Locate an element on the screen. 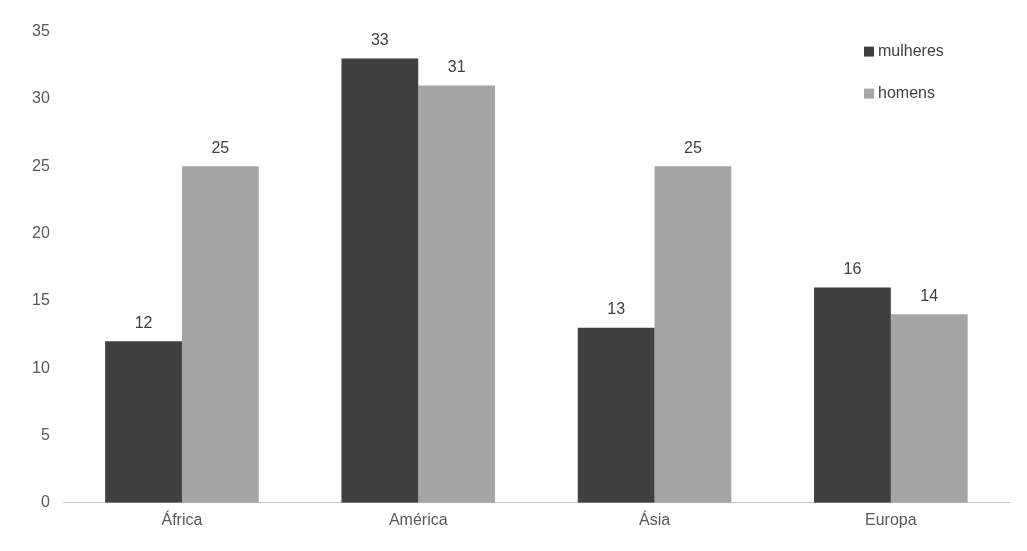 The image size is (1027, 551). data-label: 31 is located at coordinates (456, 66).